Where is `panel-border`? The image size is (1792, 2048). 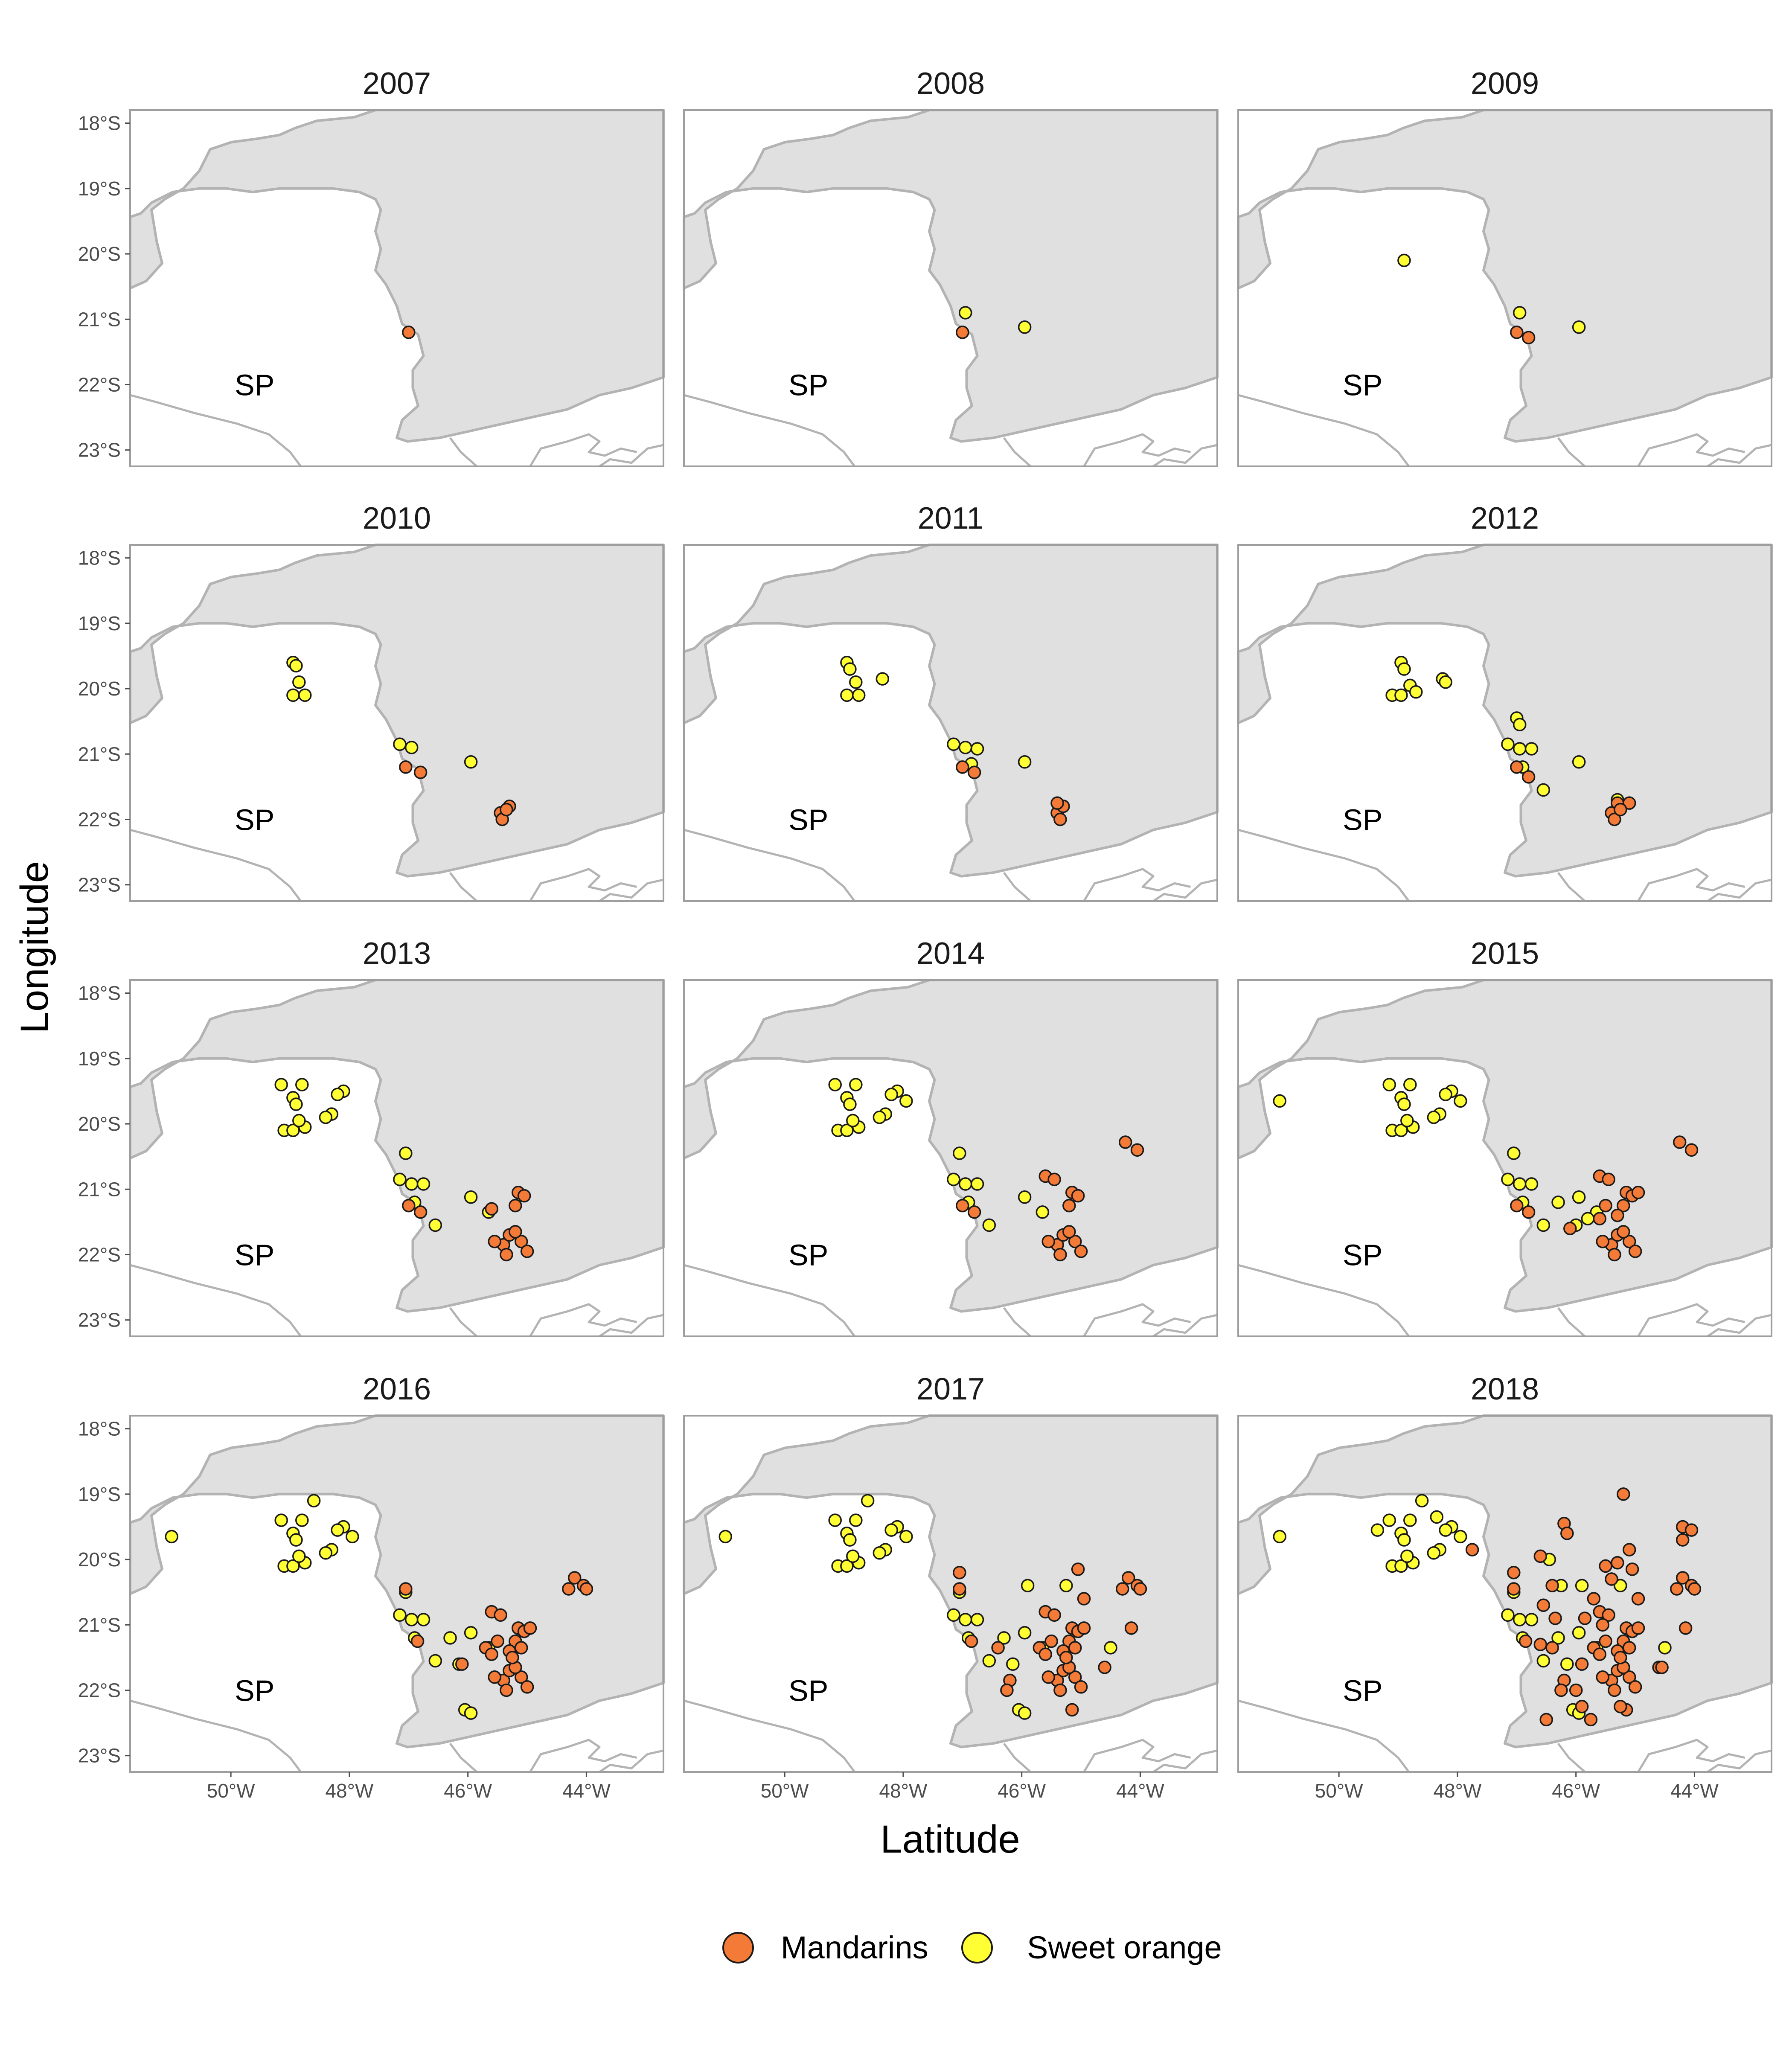
panel-border is located at coordinates (396, 288).